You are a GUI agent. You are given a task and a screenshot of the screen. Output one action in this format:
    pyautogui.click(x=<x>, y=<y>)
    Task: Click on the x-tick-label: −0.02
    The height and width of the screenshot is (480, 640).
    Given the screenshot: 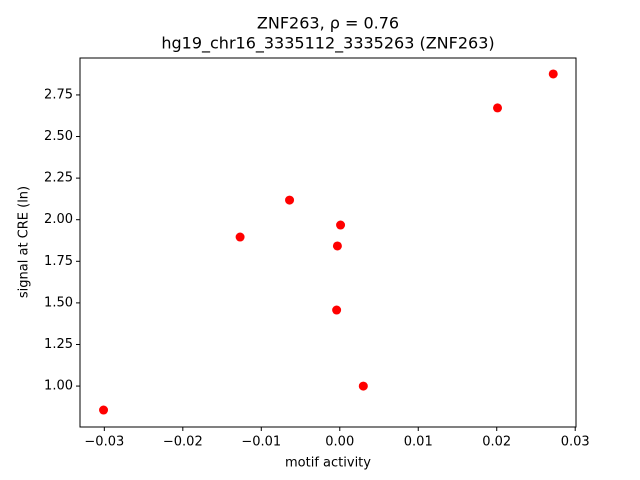 What is the action you would take?
    pyautogui.click(x=183, y=442)
    